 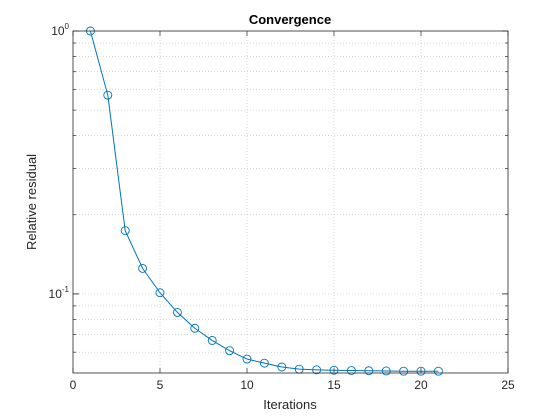 What do you see at coordinates (66, 289) in the screenshot?
I see `y-tick-exponent: -1` at bounding box center [66, 289].